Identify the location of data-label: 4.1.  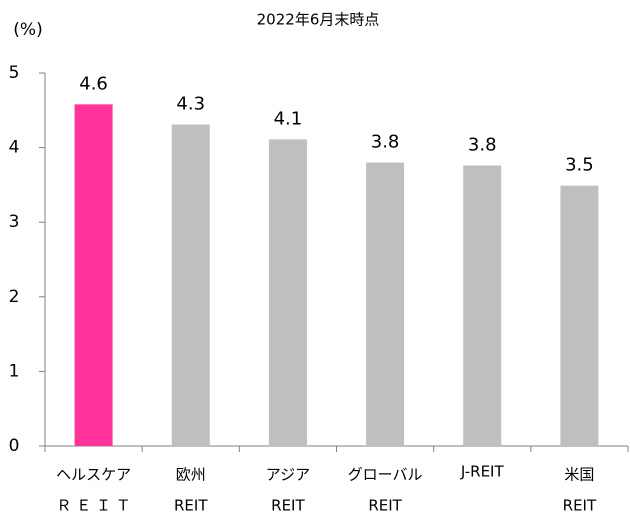
(288, 118).